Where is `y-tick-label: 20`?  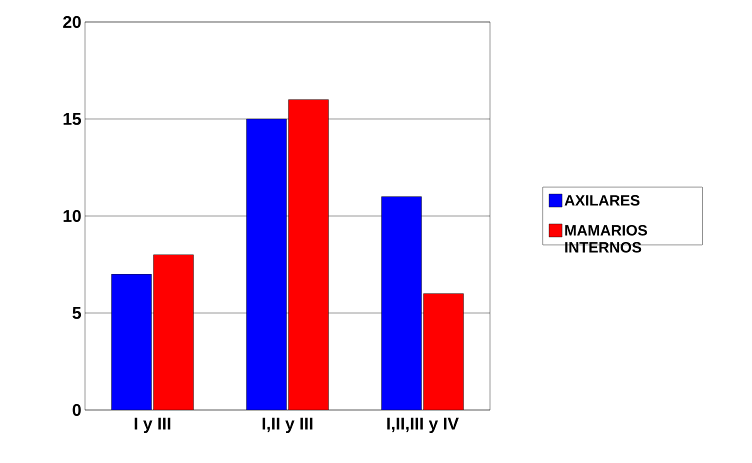
y-tick-label: 20 is located at coordinates (72, 22).